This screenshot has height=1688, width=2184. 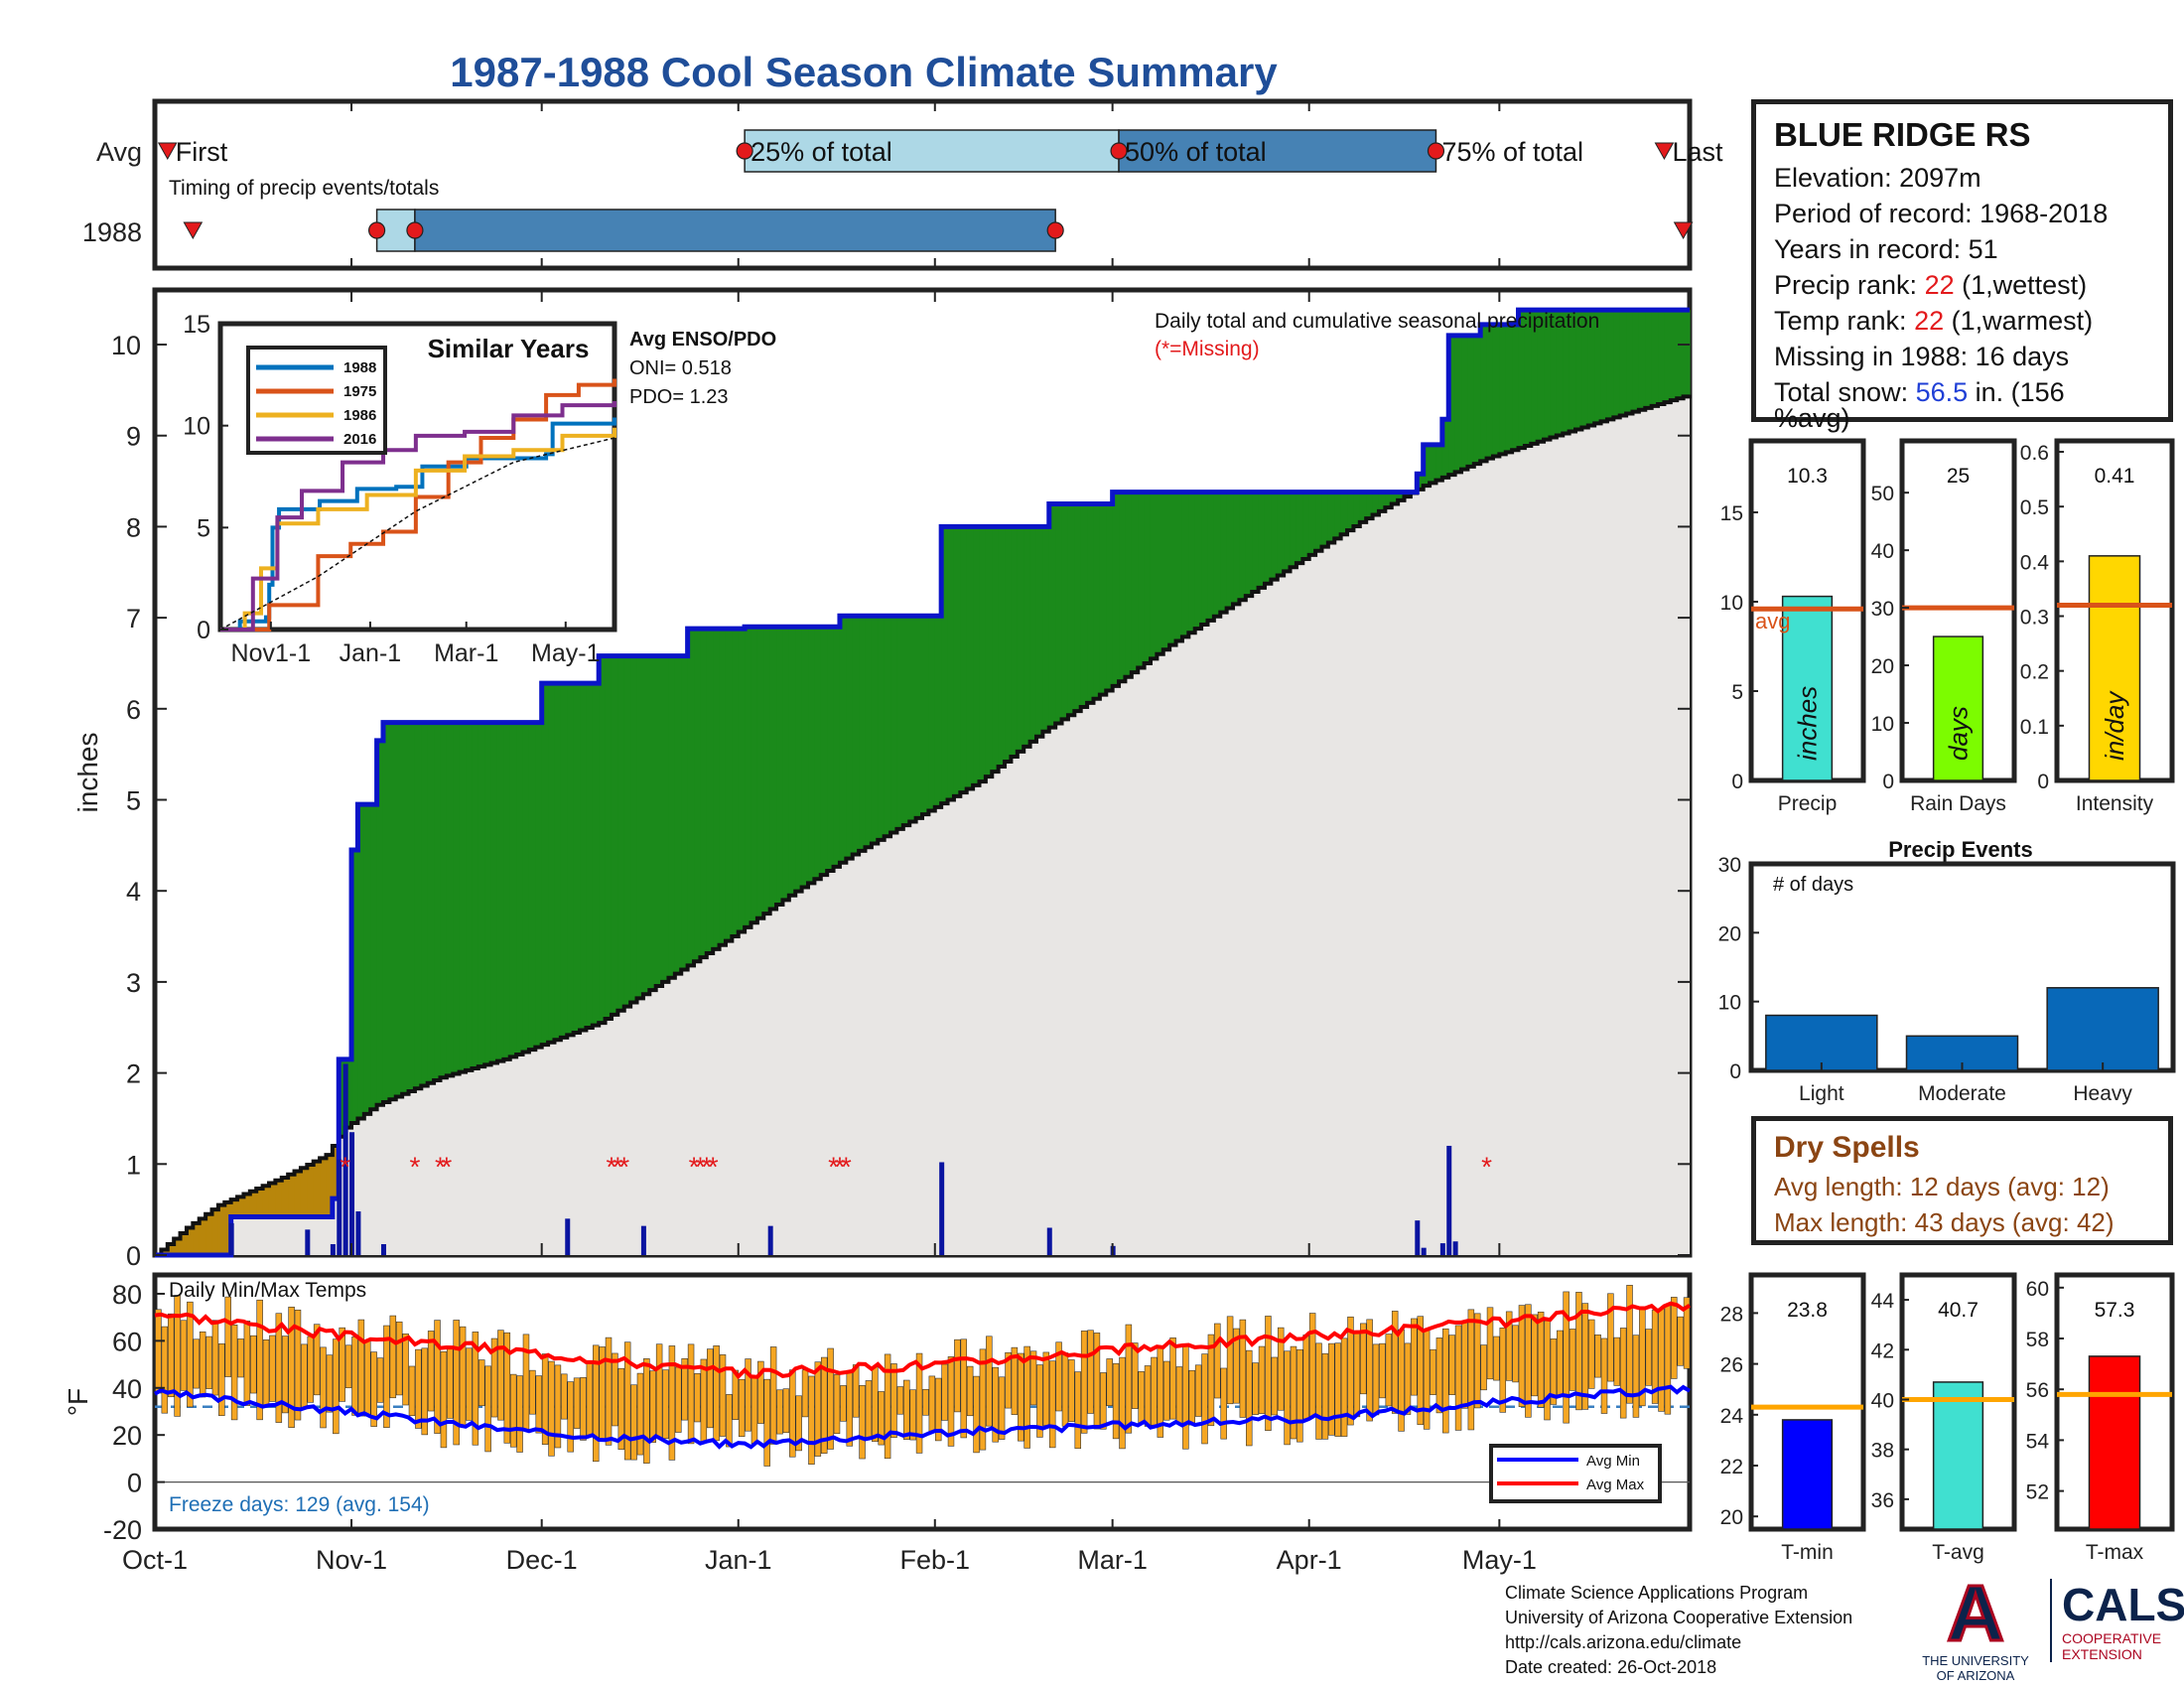 What do you see at coordinates (203, 528) in the screenshot?
I see `inset-y-tick-label: 5` at bounding box center [203, 528].